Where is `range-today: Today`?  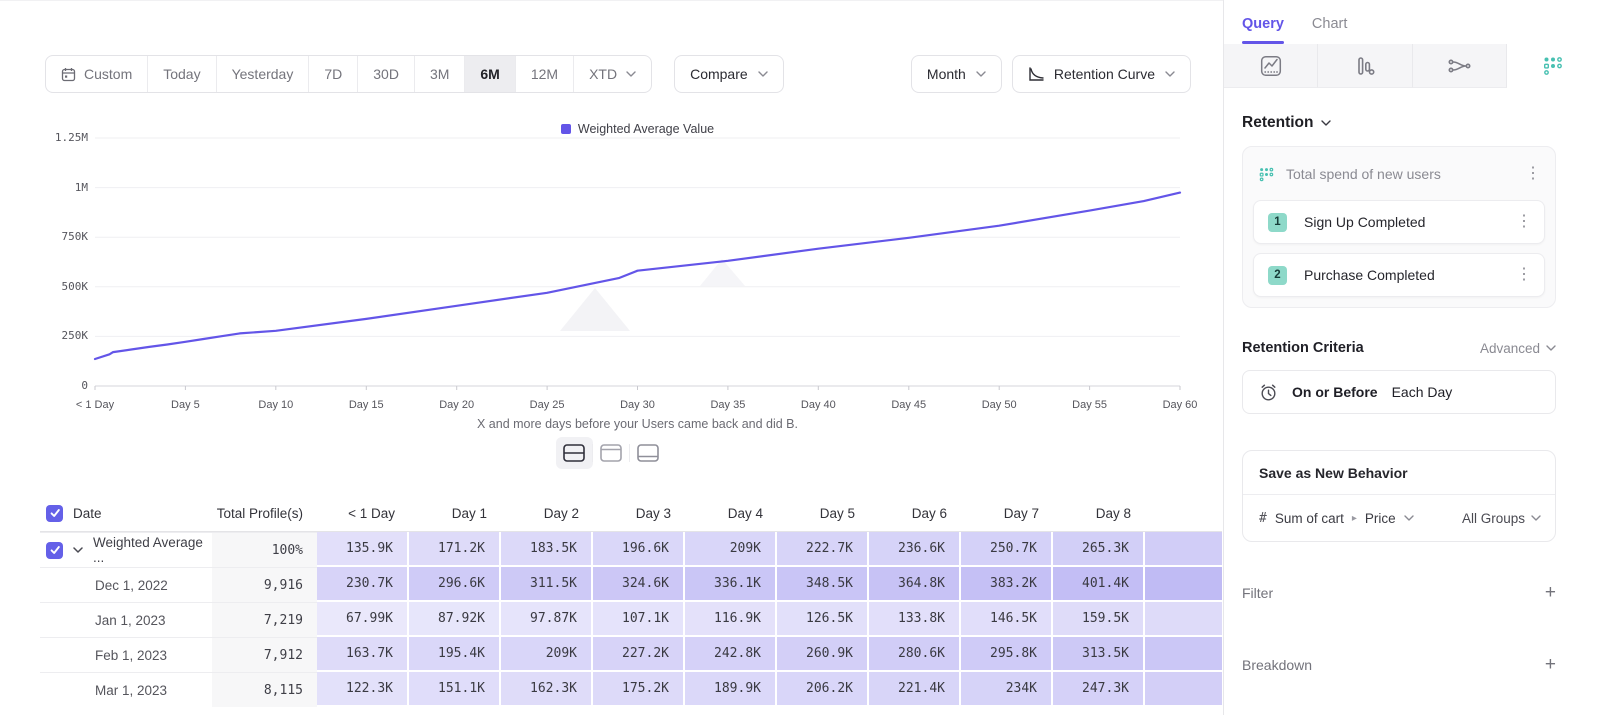
range-today: Today is located at coordinates (181, 74).